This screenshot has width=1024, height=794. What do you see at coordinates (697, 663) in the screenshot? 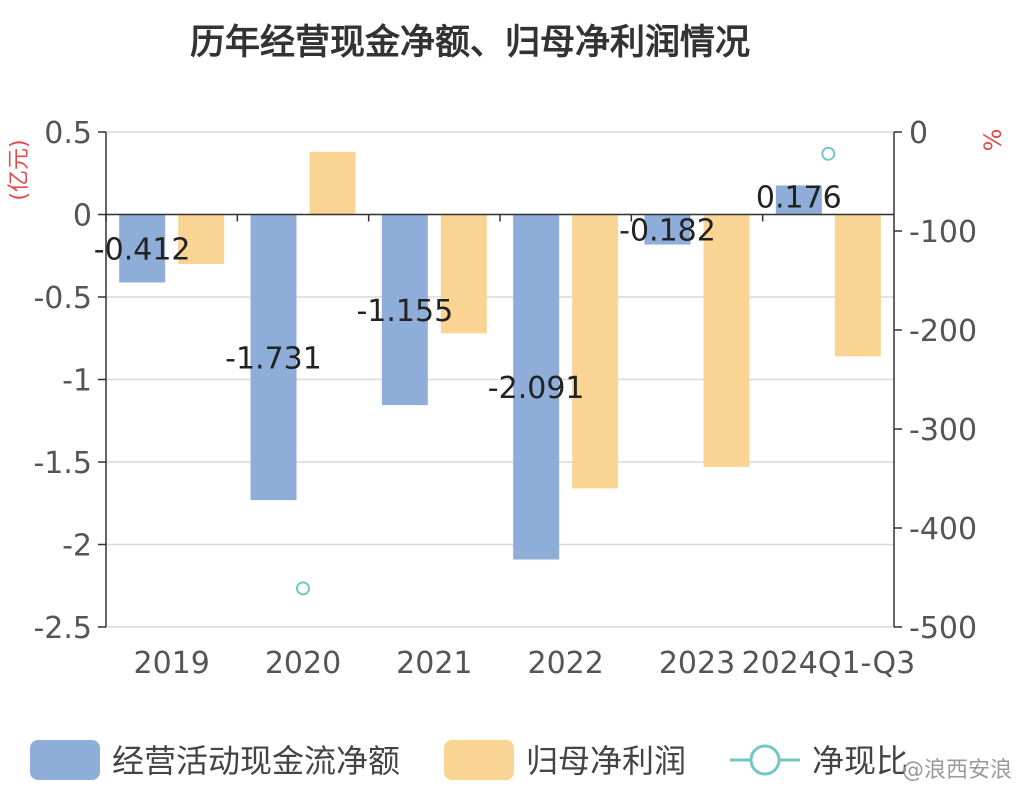
I see `x-tick-label: 2023` at bounding box center [697, 663].